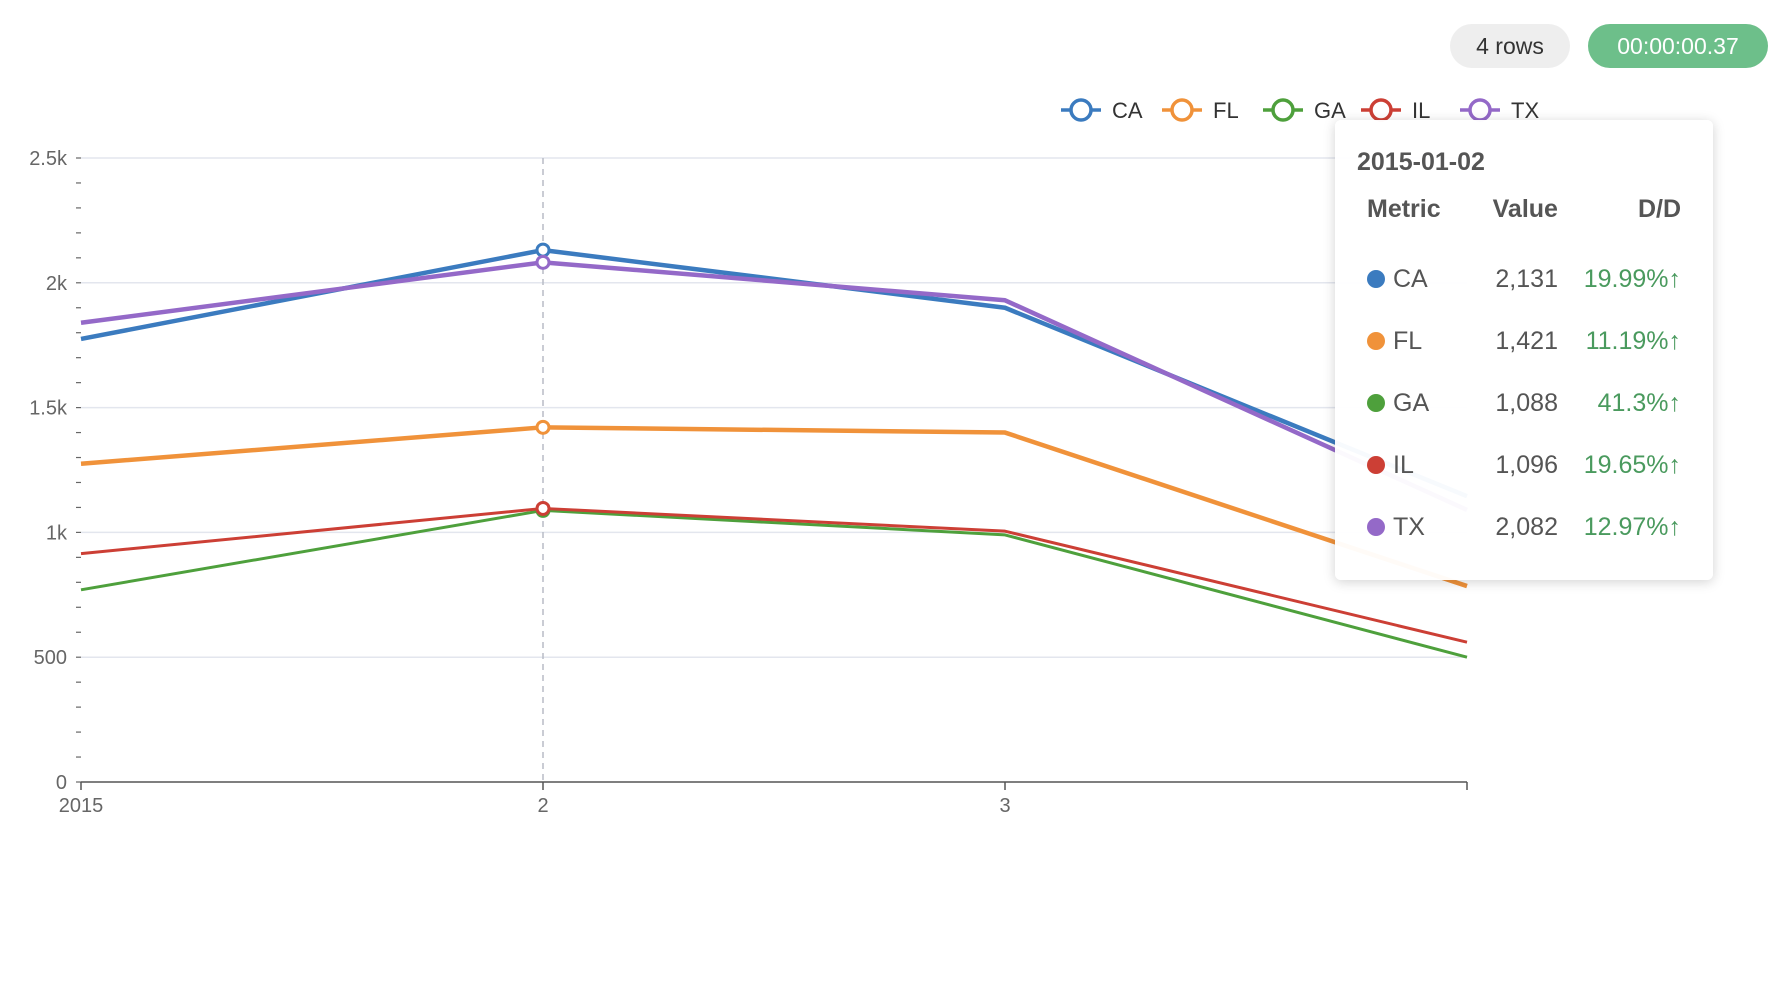 This screenshot has height=982, width=1792. Describe the element at coordinates (1200, 110) in the screenshot. I see `legend-item-fl: FL` at that location.